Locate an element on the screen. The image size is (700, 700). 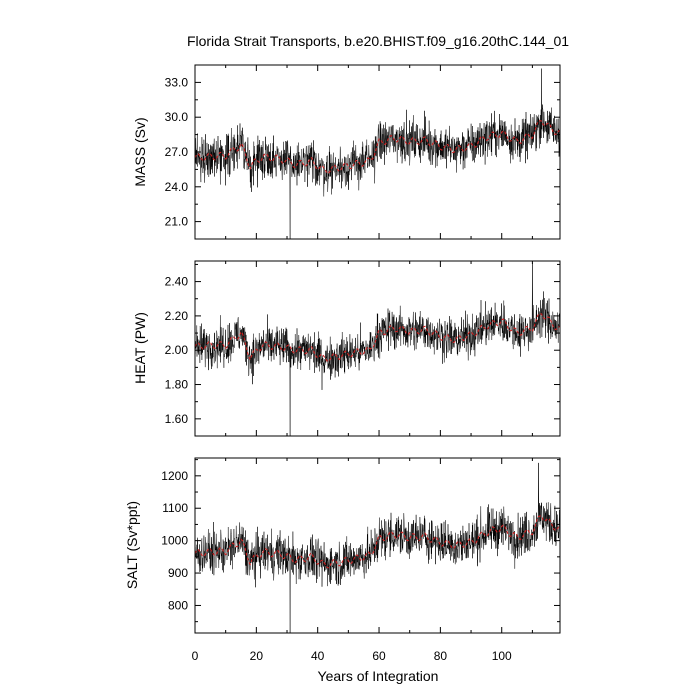
salt-plot-frame is located at coordinates (377, 545).